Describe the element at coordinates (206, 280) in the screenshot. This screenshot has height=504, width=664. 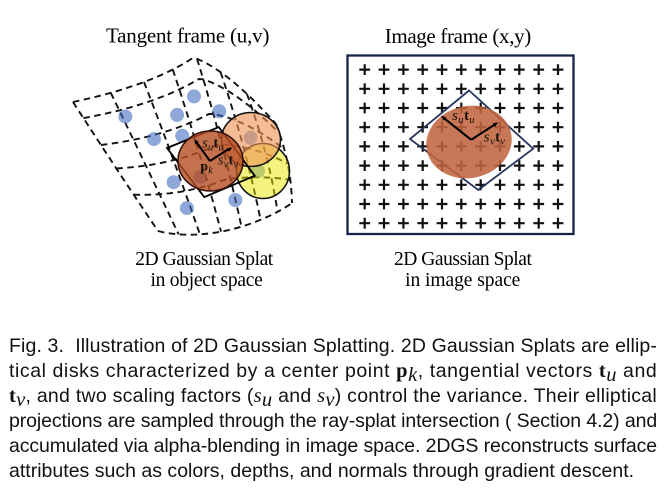
I see `svg-text: in object space` at that location.